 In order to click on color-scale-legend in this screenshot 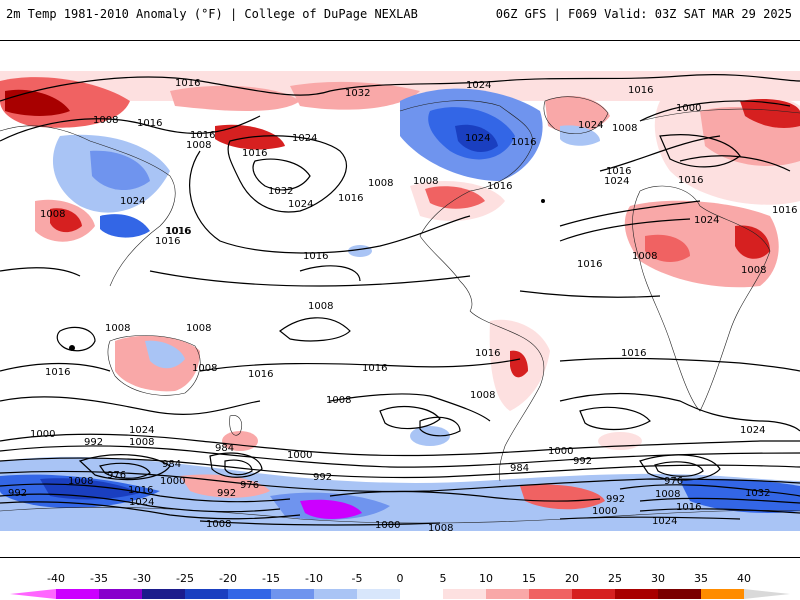, I will do `click(400, 594)`.